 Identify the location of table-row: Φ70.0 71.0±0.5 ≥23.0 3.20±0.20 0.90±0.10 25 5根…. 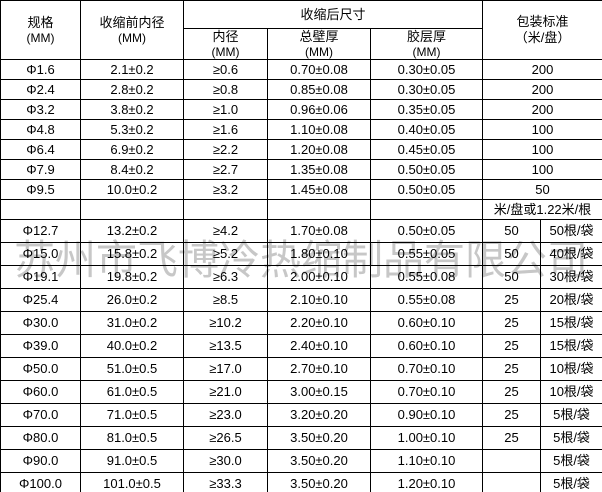
(301, 414).